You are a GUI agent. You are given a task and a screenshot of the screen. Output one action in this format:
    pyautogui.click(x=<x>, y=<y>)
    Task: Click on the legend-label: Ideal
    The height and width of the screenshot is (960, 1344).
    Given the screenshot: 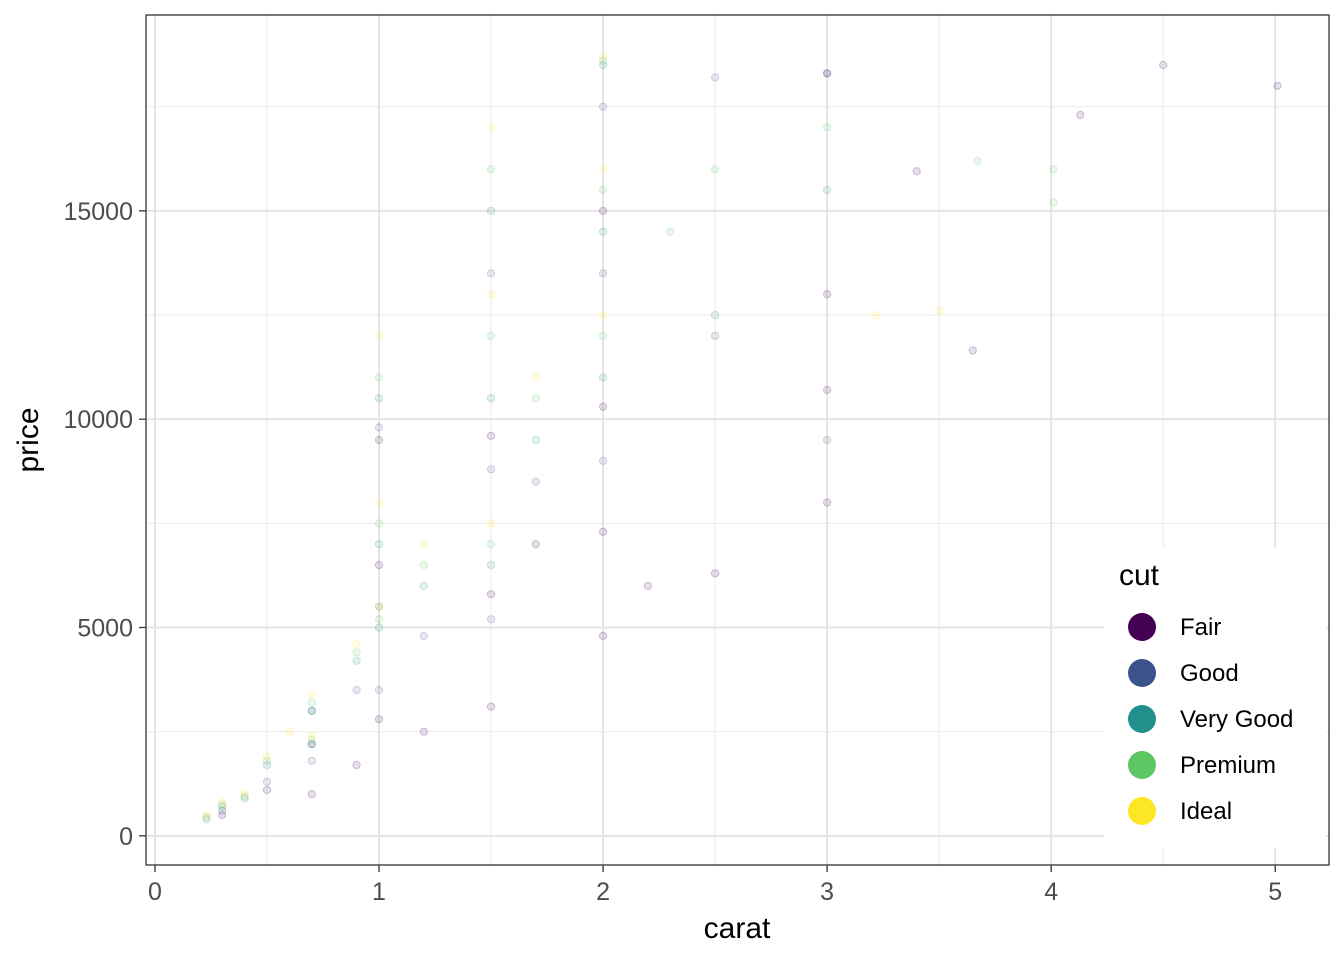 What is the action you would take?
    pyautogui.click(x=1206, y=811)
    